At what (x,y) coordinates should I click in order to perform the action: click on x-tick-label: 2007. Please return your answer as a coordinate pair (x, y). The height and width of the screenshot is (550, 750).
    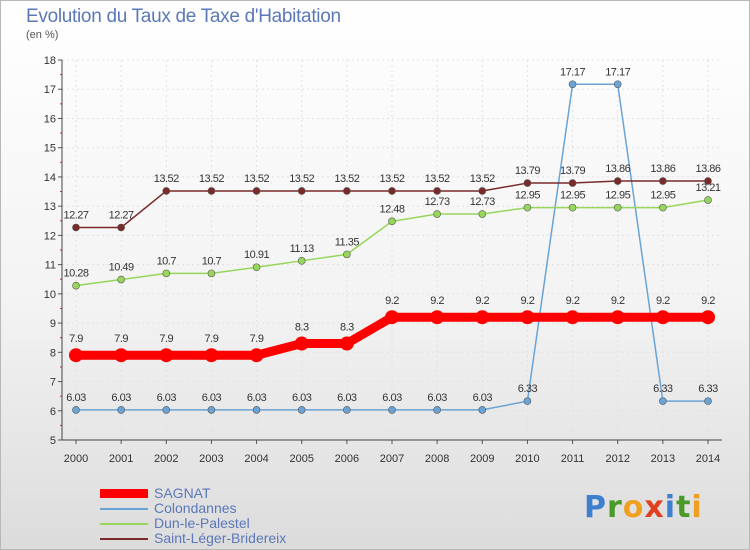
    Looking at the image, I should click on (392, 459).